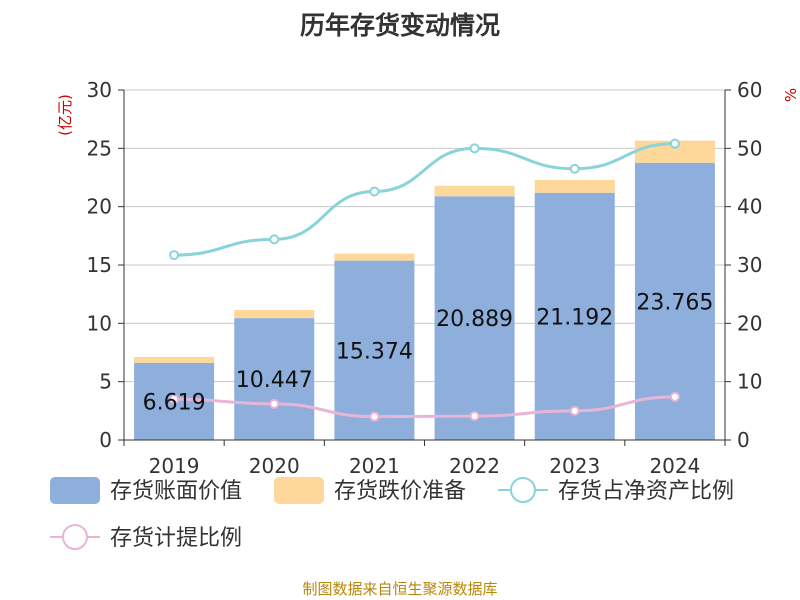 This screenshot has width=800, height=600. What do you see at coordinates (749, 265) in the screenshot?
I see `y-right-tick-label: 30` at bounding box center [749, 265].